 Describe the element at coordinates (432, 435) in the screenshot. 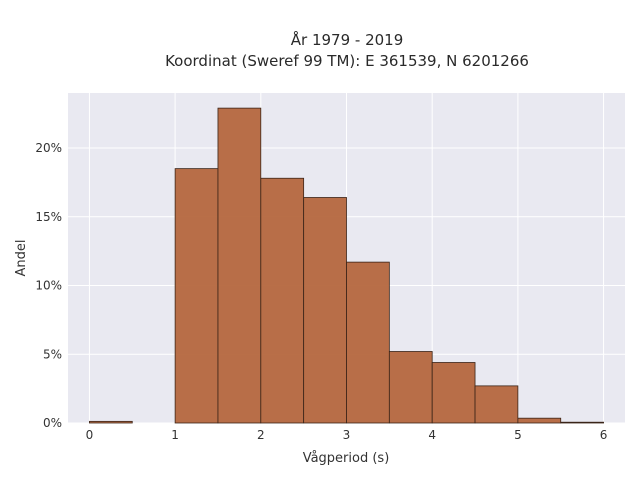

I see `x-tick-label: 4` at that location.